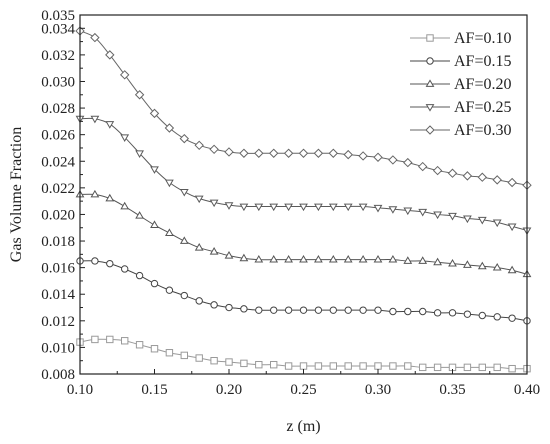  I want to click on legend-label: AF=0.25, so click(482, 107).